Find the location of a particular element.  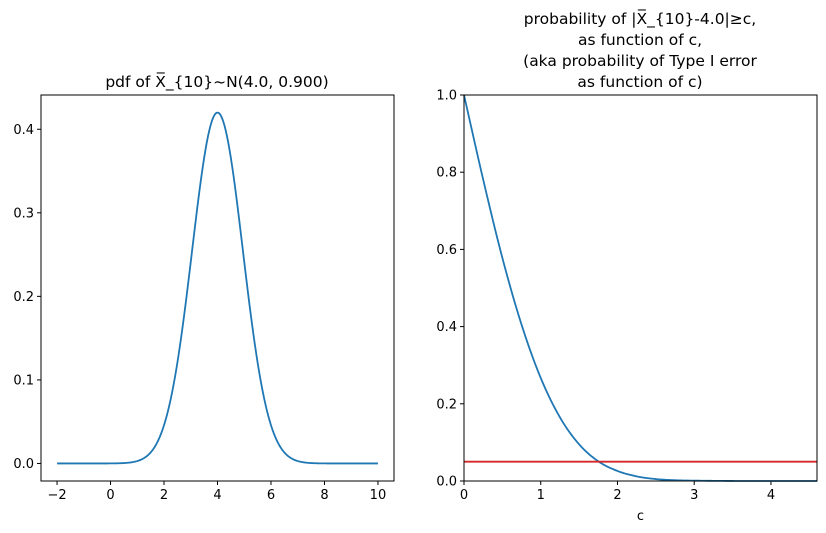

left-x-tick-label: −2 is located at coordinates (56, 495).